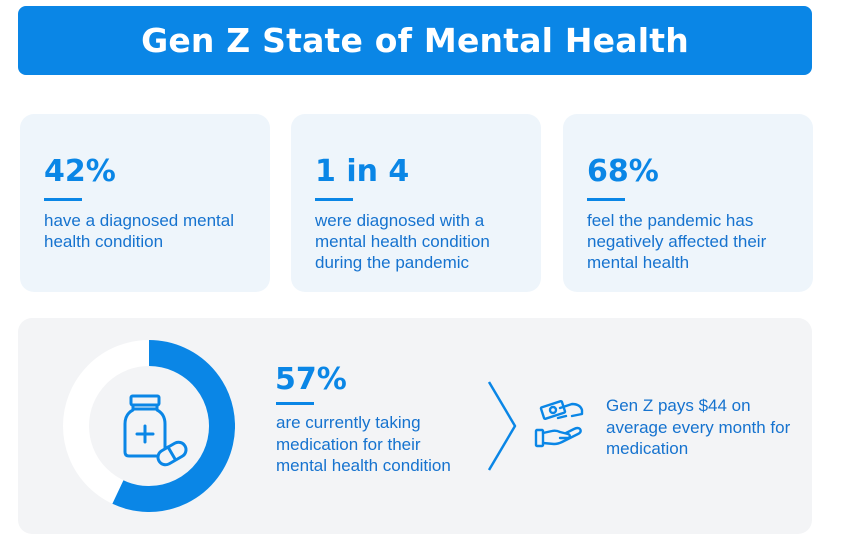  I want to click on title-banner: Gen Z State of Mental Health, so click(415, 40).